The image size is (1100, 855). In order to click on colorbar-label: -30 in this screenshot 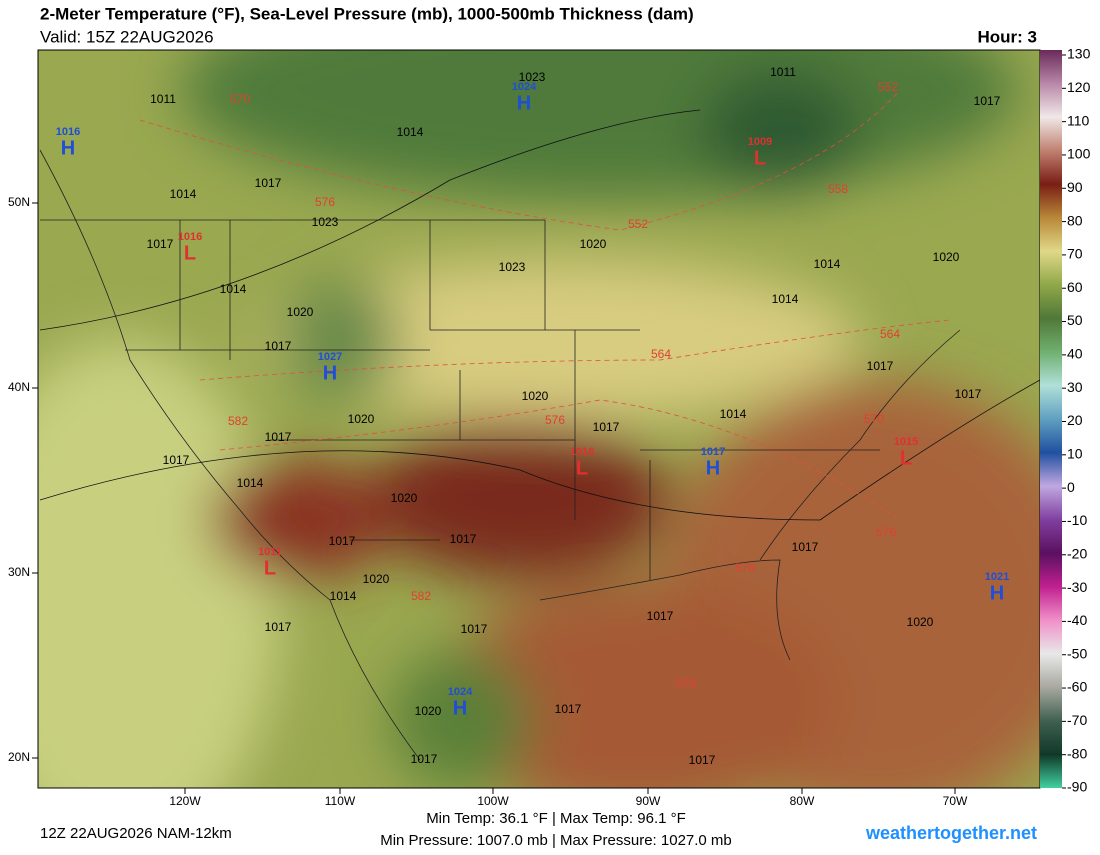, I will do `click(1077, 587)`.